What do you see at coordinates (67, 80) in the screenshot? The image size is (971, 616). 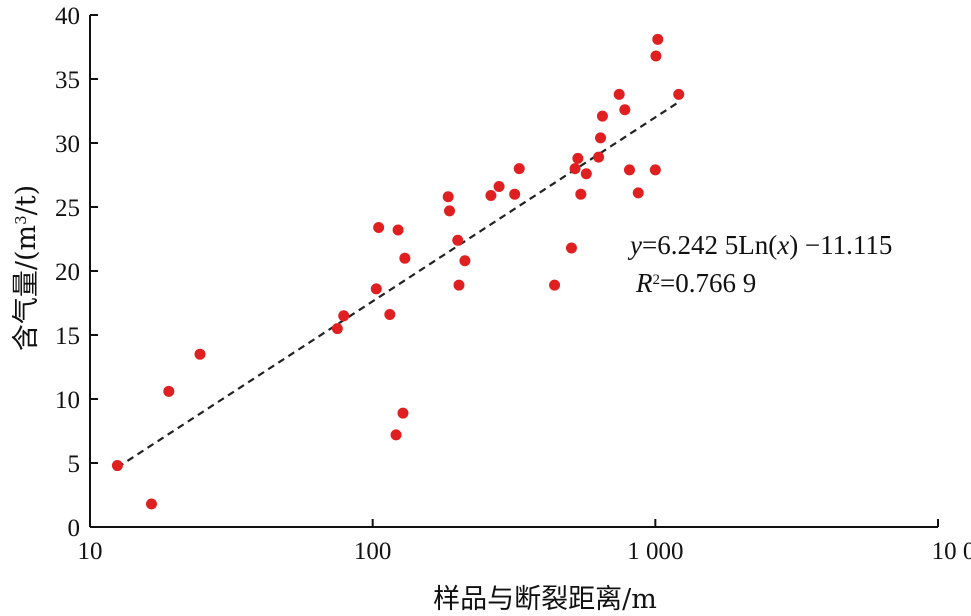 I see `y-tick-label: 35` at bounding box center [67, 80].